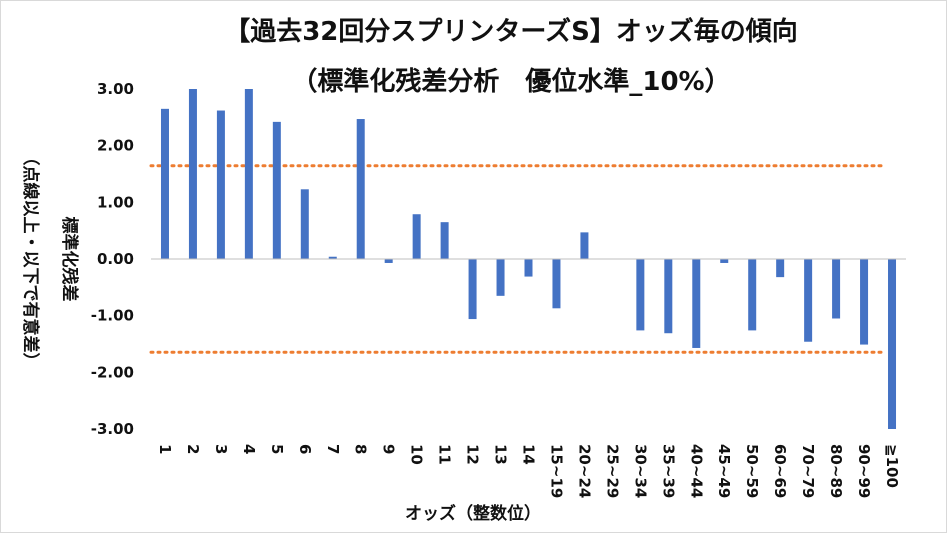 This screenshot has width=947, height=534. What do you see at coordinates (668, 471) in the screenshot?
I see `x-tick-label: 35~39` at bounding box center [668, 471].